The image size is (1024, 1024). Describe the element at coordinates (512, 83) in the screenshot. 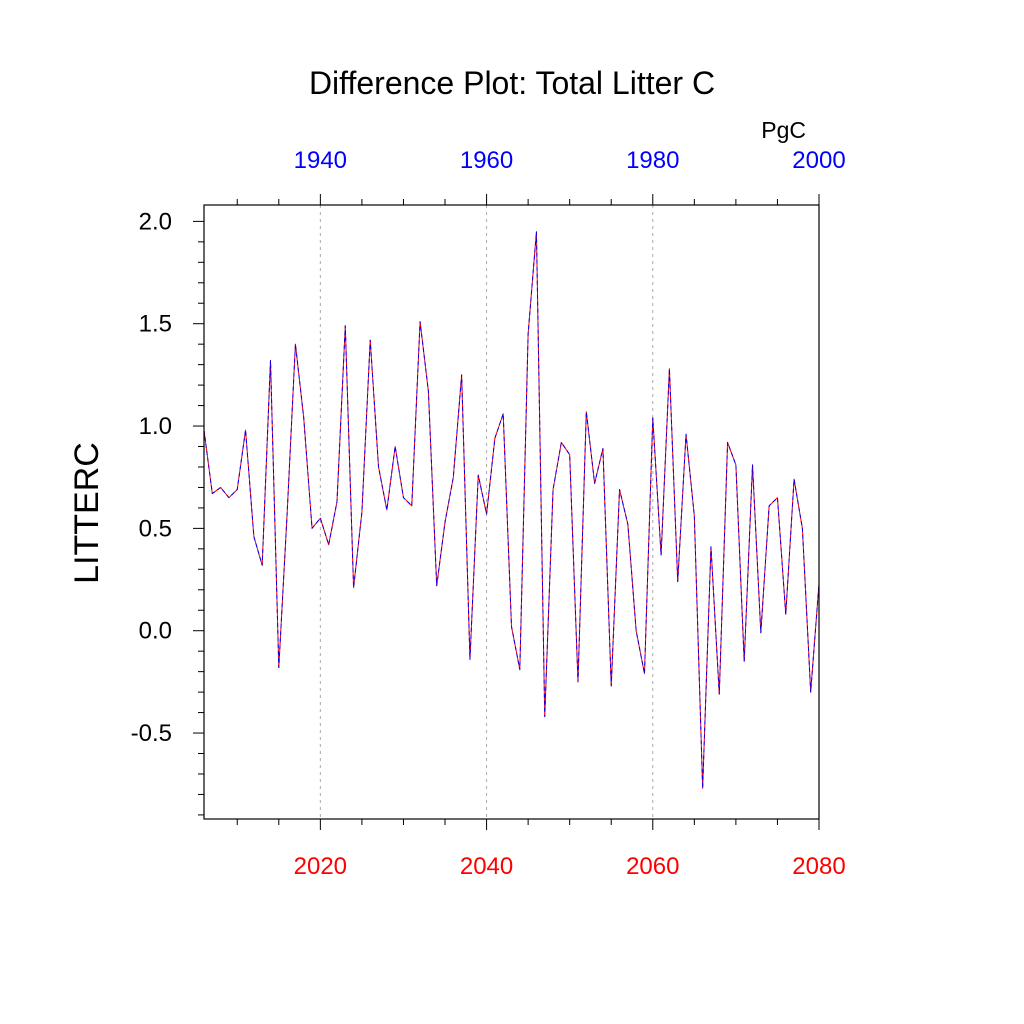

I see `chart-title: Difference Plot: Total Litter C` at that location.